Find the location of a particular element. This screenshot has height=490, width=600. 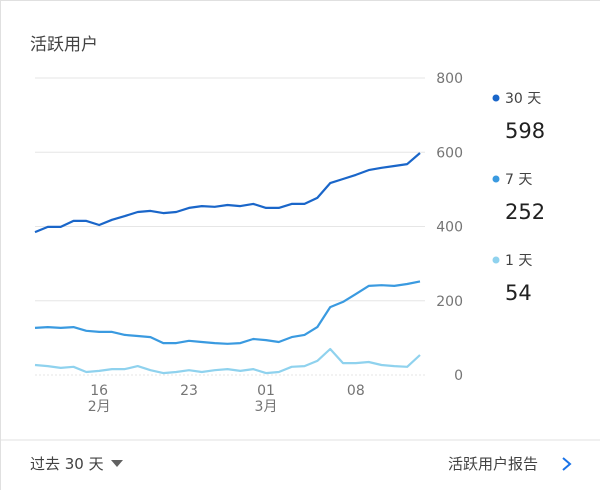

x-tick-label: 01 is located at coordinates (266, 391).